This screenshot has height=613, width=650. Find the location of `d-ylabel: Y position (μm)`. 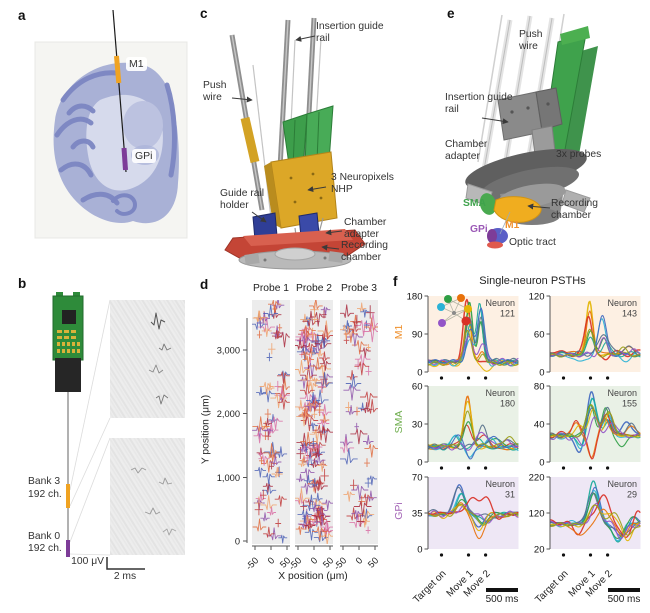

d-ylabel: Y position (μm) is located at coordinates (206, 429).